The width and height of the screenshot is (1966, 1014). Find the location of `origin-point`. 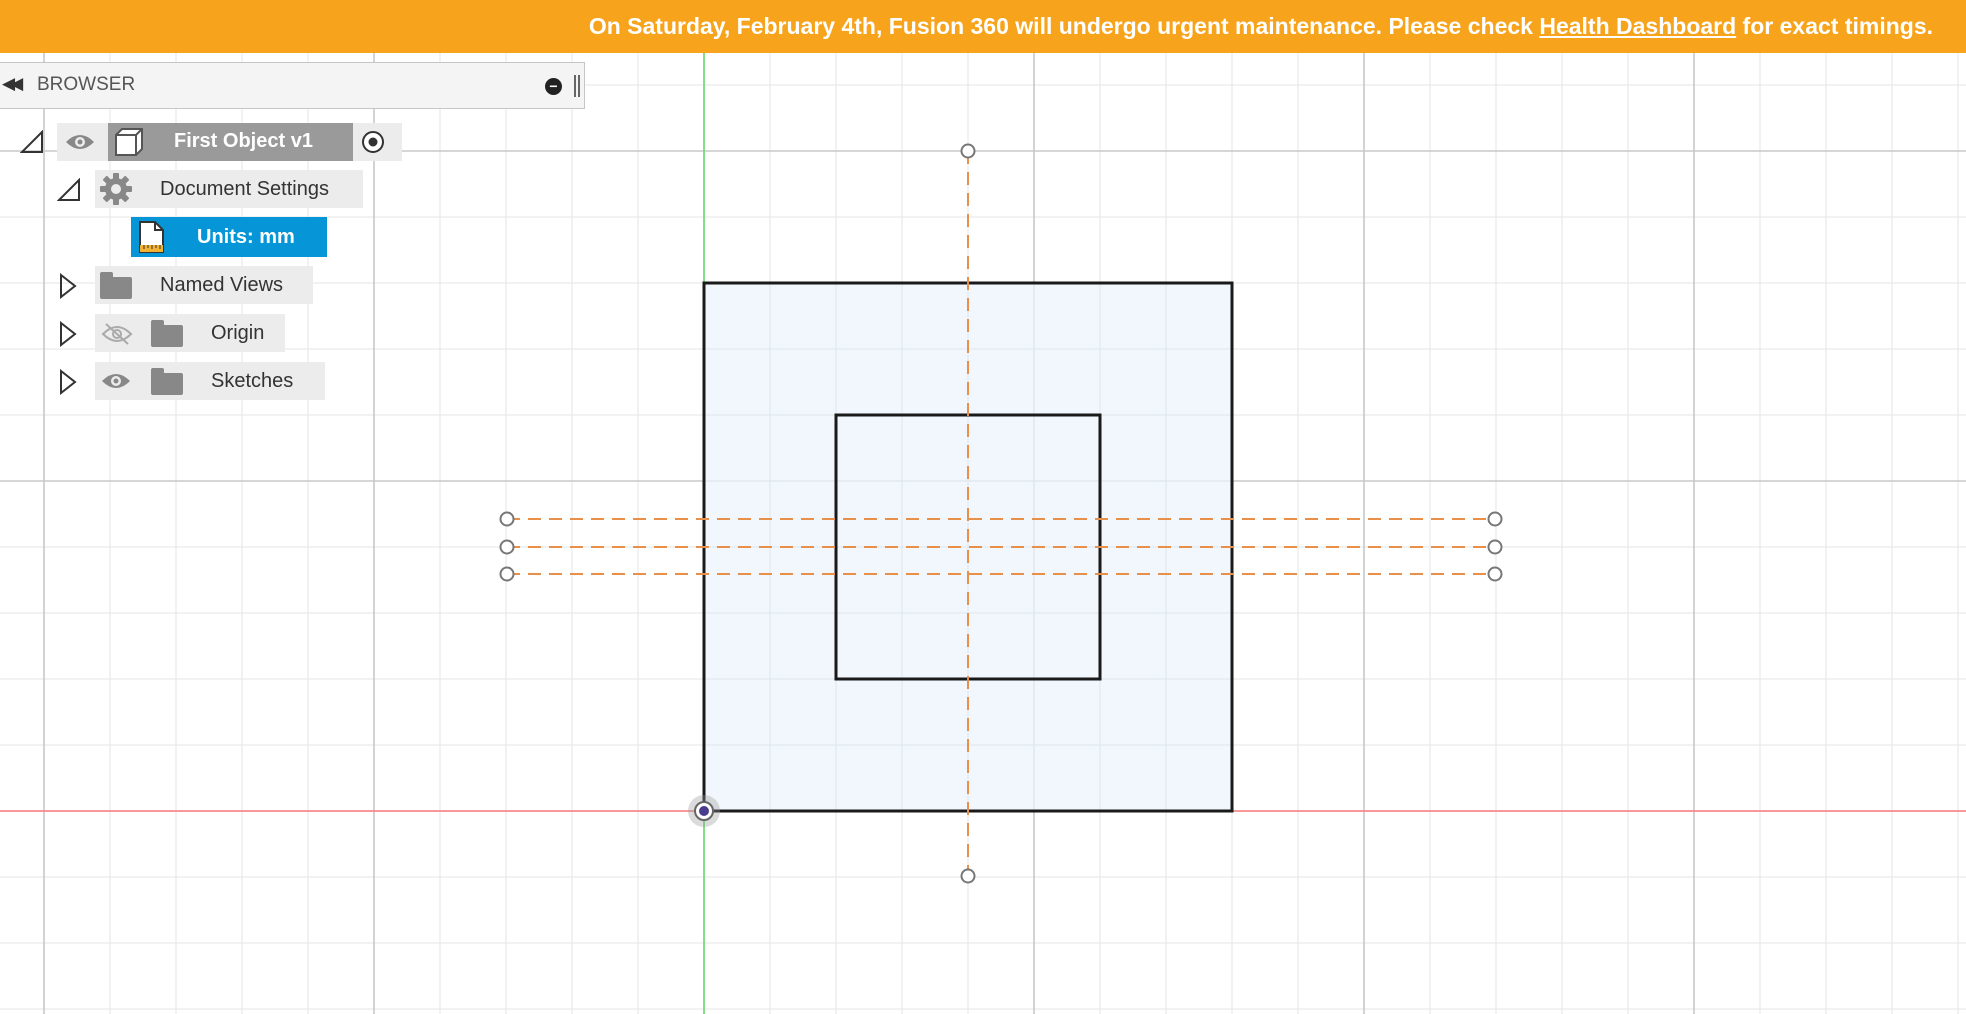

origin-point is located at coordinates (704, 811).